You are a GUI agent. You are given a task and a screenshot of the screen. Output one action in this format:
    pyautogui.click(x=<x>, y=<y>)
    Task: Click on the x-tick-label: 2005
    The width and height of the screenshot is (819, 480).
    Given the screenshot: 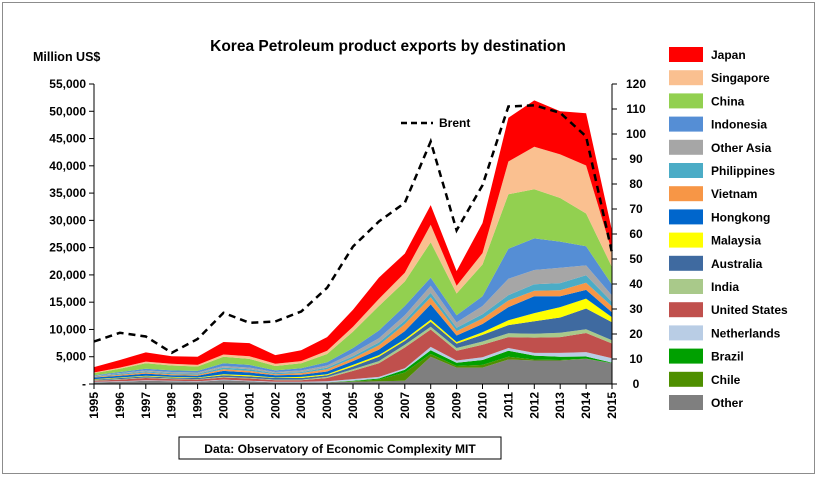 What is the action you would take?
    pyautogui.click(x=353, y=405)
    